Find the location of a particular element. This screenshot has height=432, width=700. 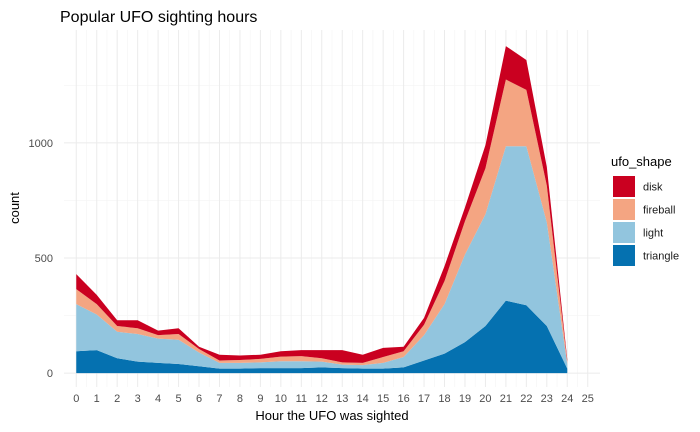

x-axis-title: Hour the UFO was sighted is located at coordinates (331, 415).